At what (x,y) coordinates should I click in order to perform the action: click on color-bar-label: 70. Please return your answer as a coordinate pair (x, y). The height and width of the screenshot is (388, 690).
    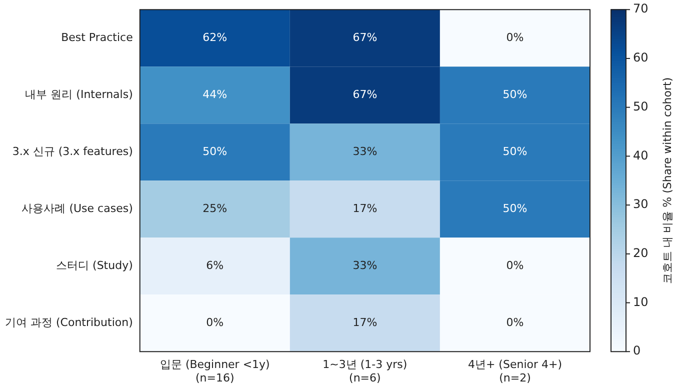
    Looking at the image, I should click on (640, 9).